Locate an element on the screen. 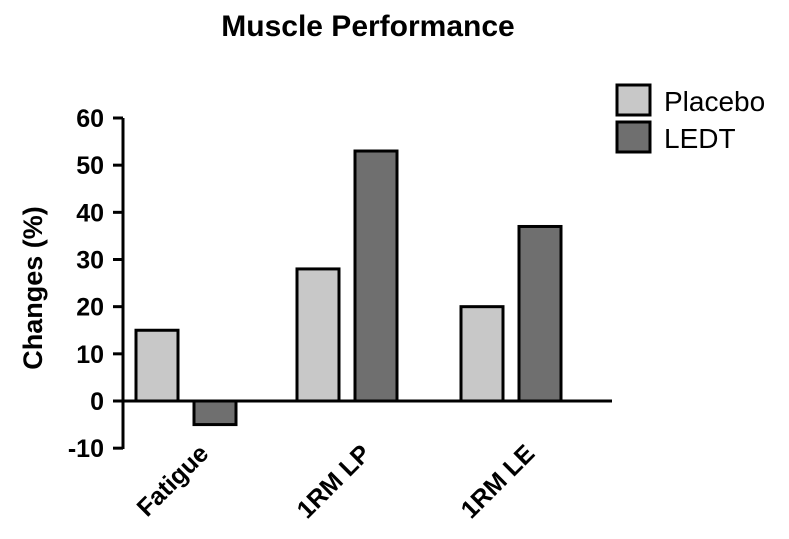 Image resolution: width=789 pixels, height=539 pixels. bar-placebo-fatigue is located at coordinates (157, 365).